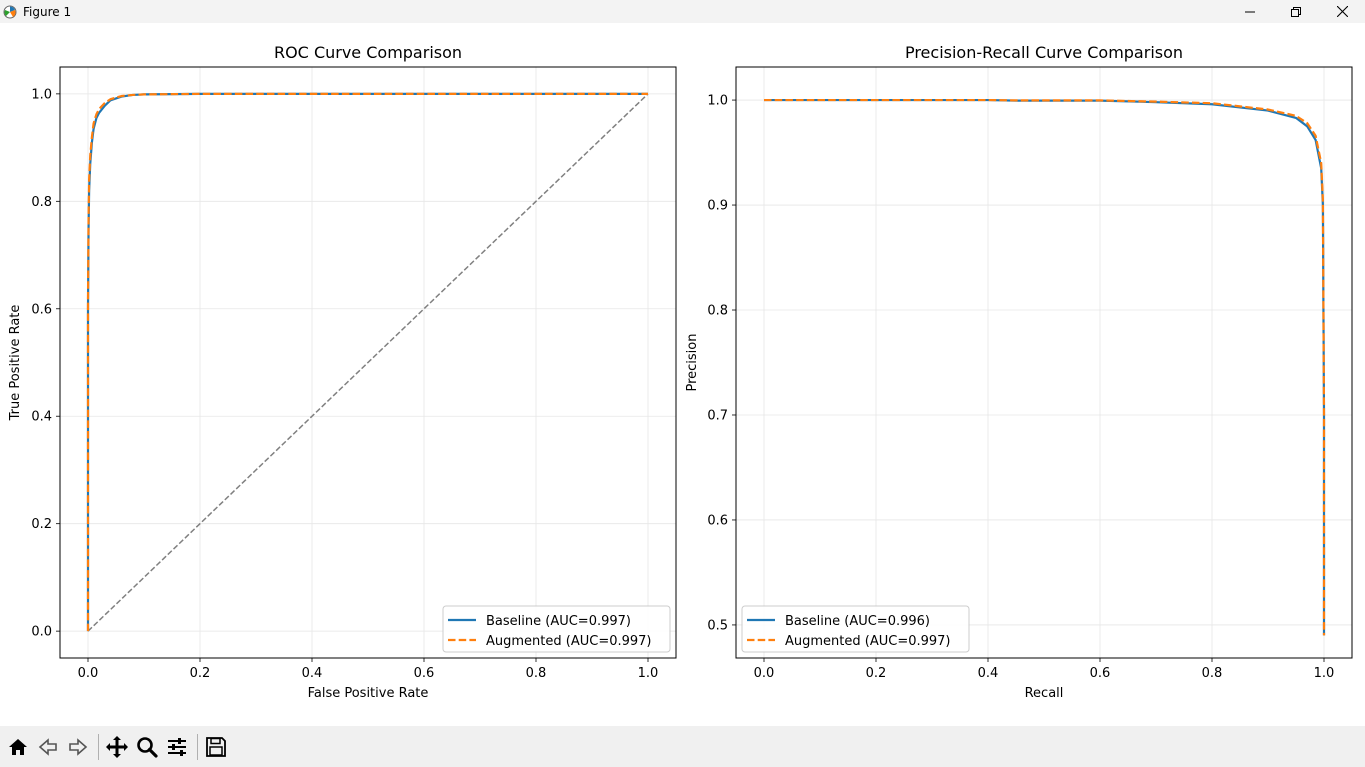 Image resolution: width=1365 pixels, height=767 pixels. I want to click on roc-y-tick-label: 0.2, so click(41, 524).